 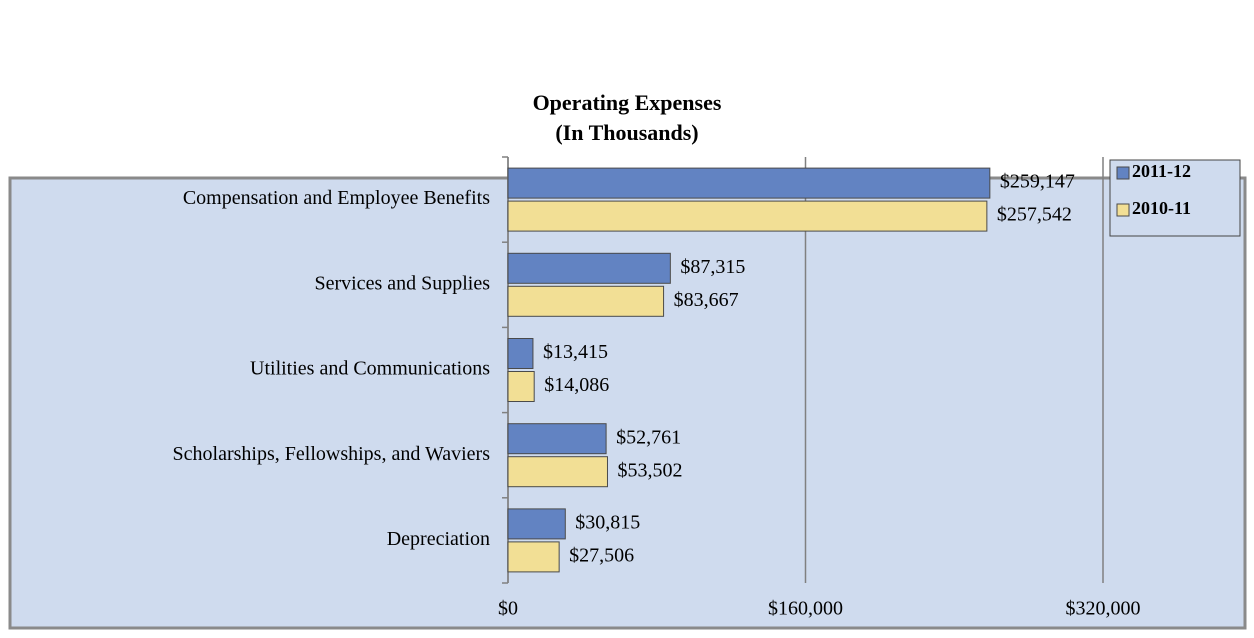 I want to click on y-tick-label: Services and Supplies, so click(x=402, y=283).